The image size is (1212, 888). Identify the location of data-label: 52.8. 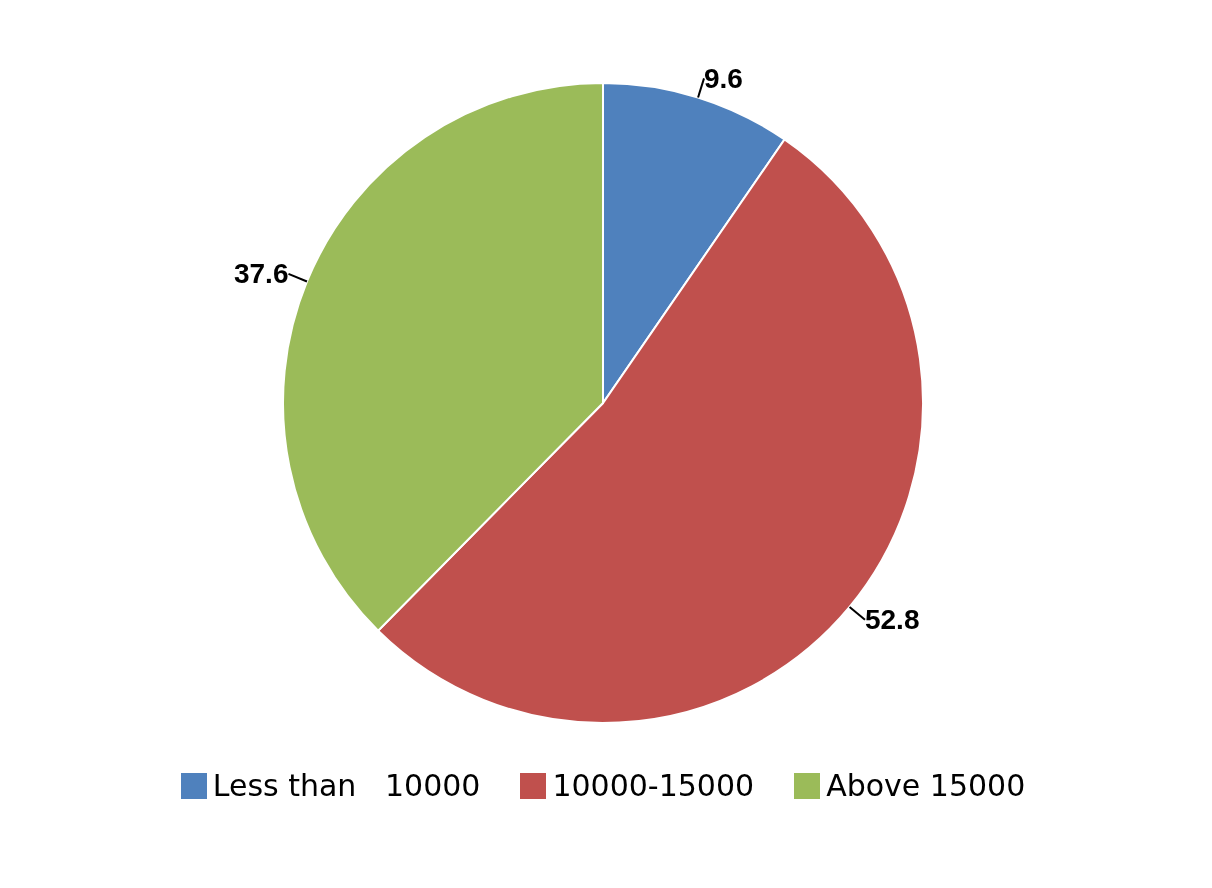
(892, 620).